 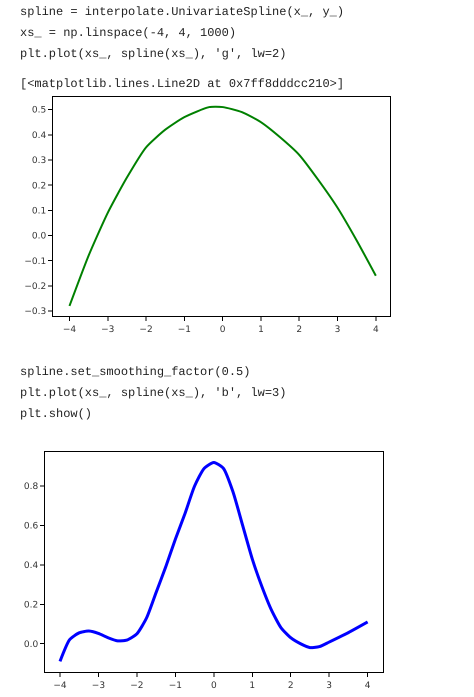 I want to click on text: spline = interpolate.UnivariateSpline(x_, y_), so click(x=182, y=12).